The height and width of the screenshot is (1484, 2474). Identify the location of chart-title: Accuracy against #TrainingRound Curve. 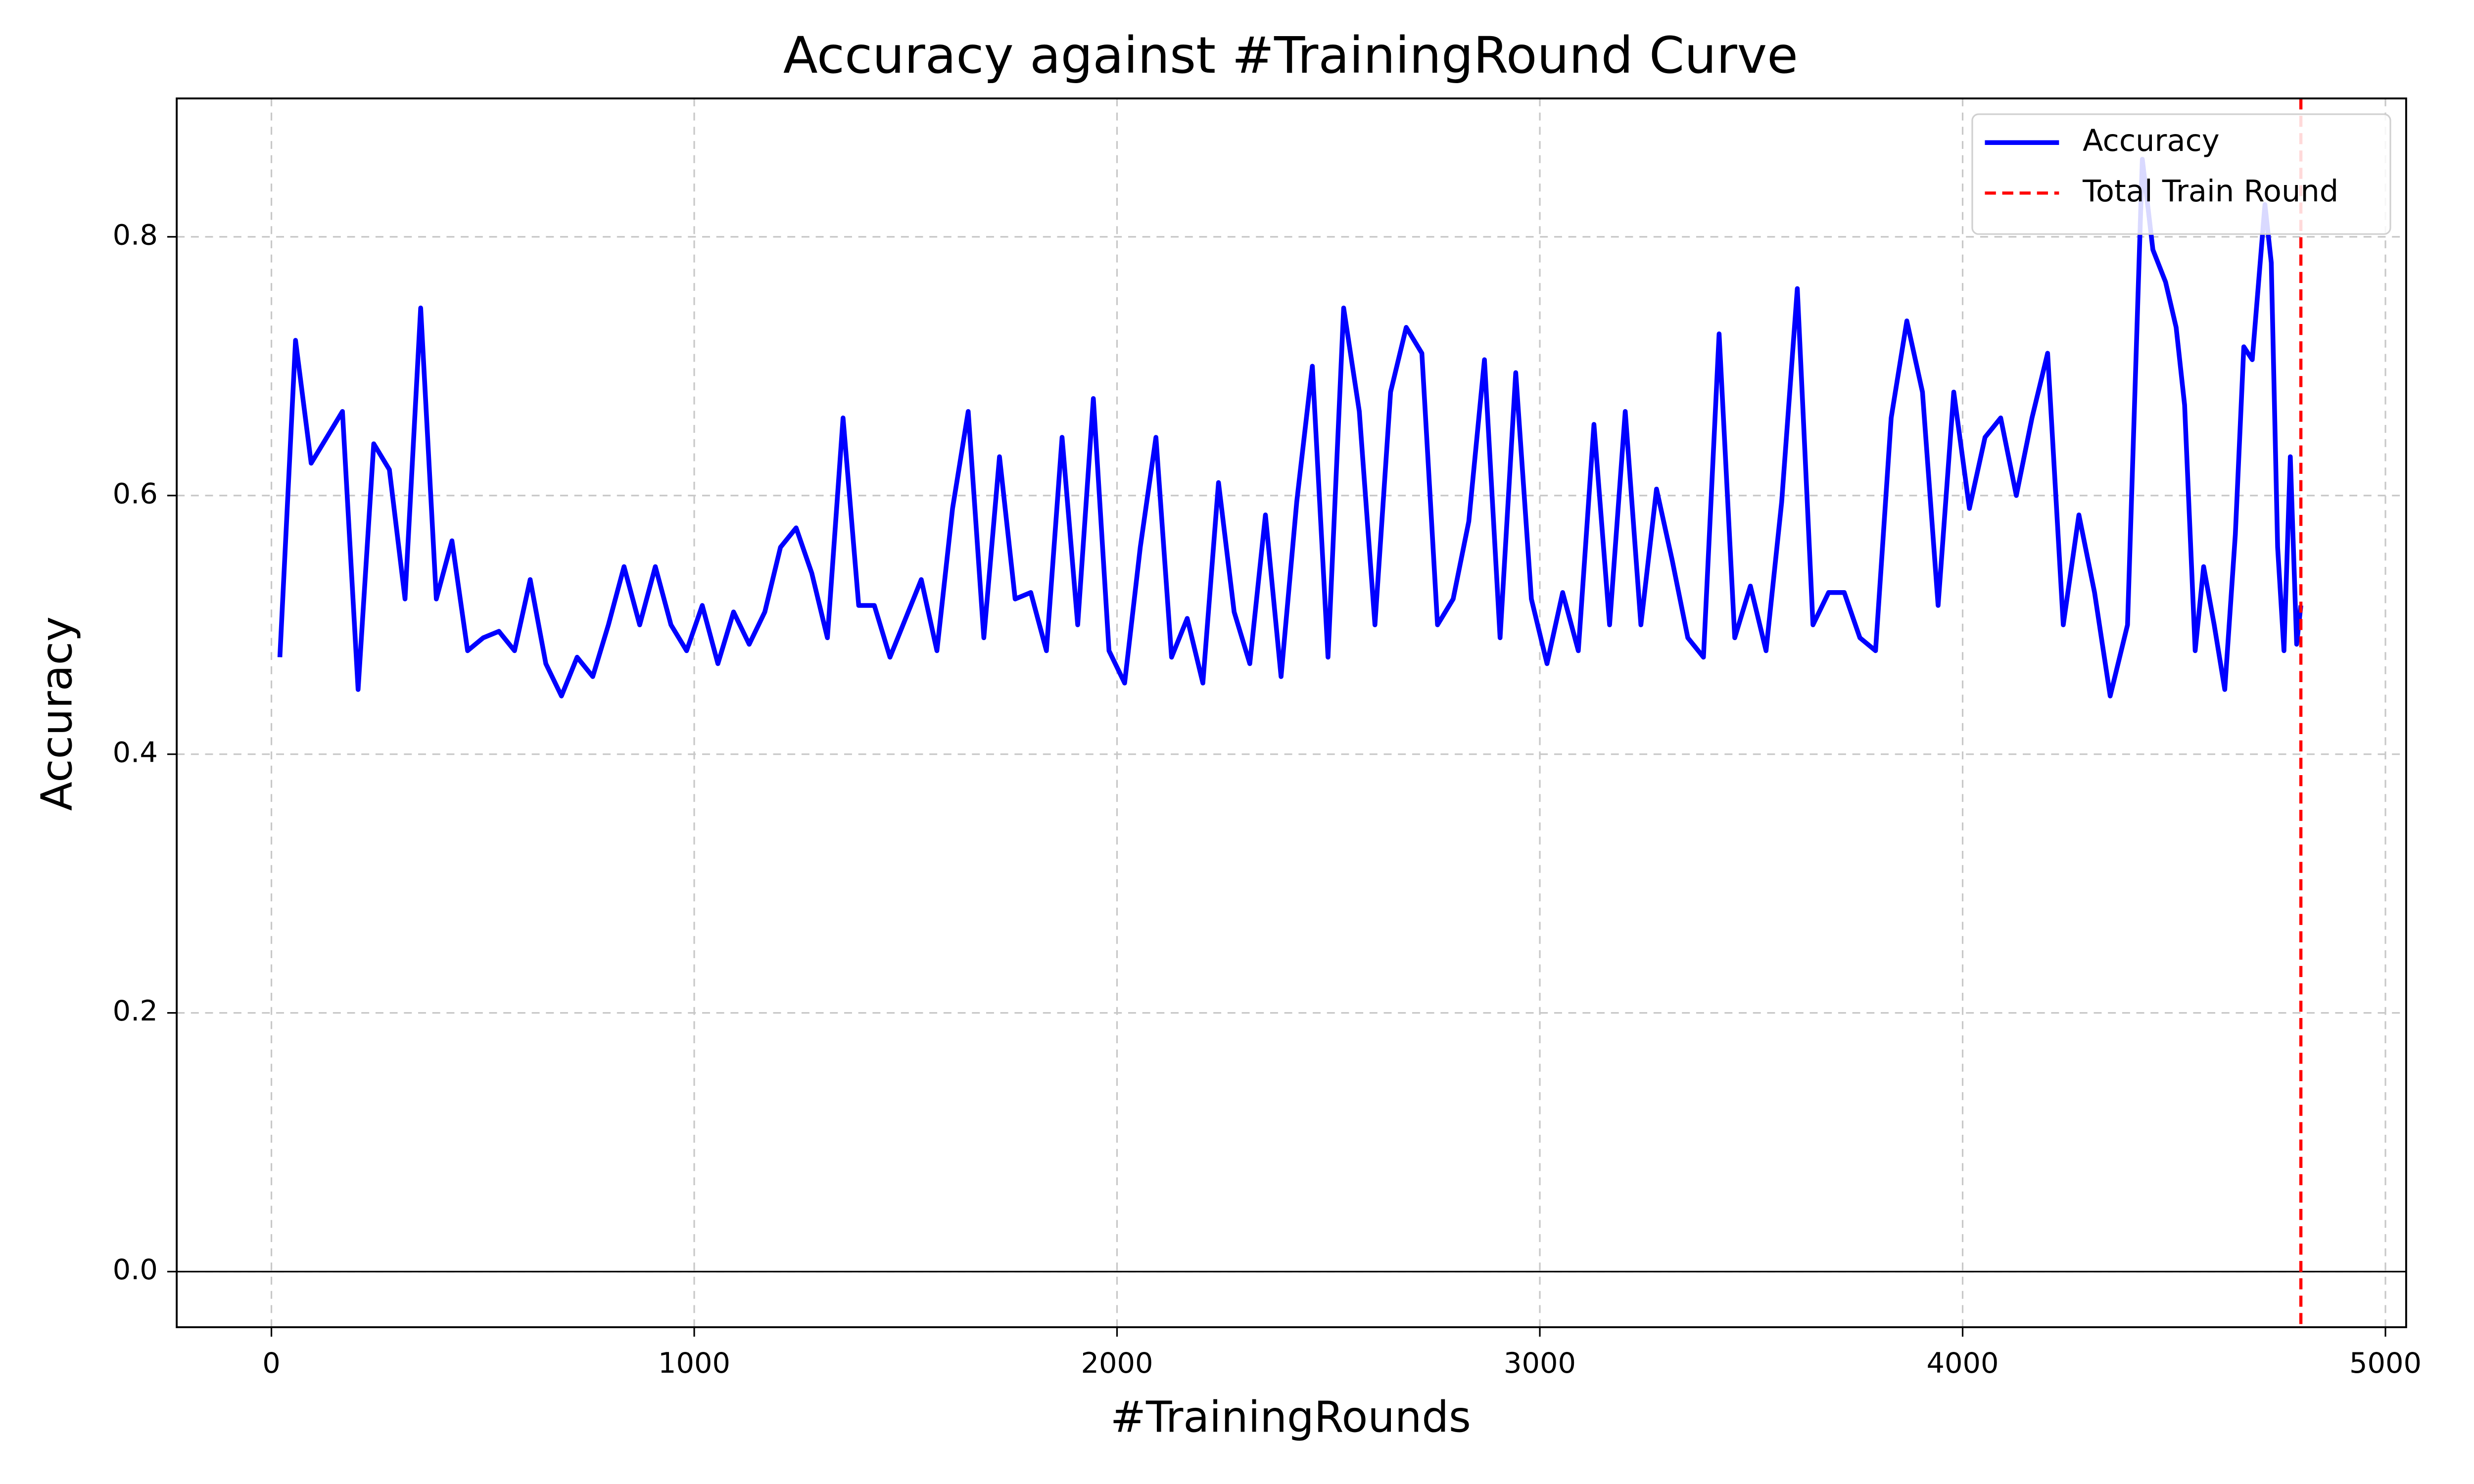
(1291, 55).